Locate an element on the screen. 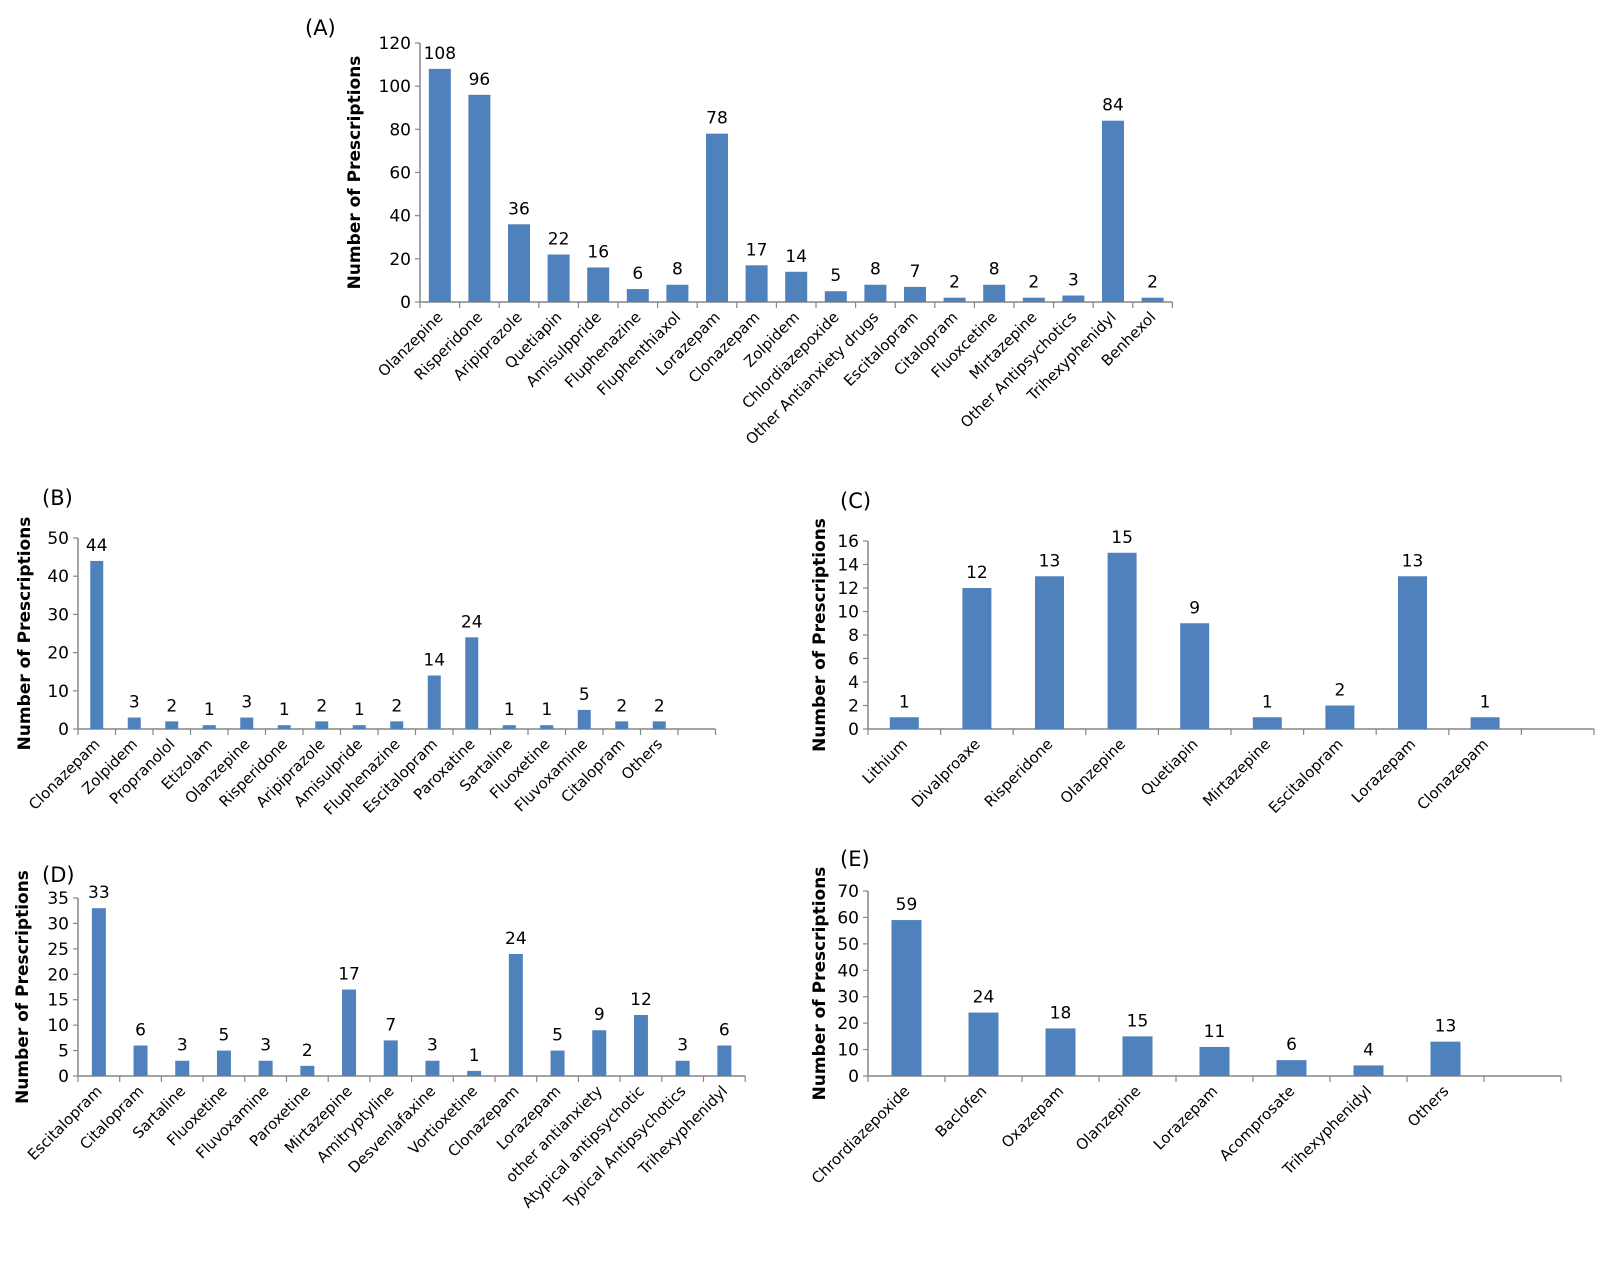  panel-label: (C) is located at coordinates (855, 501).